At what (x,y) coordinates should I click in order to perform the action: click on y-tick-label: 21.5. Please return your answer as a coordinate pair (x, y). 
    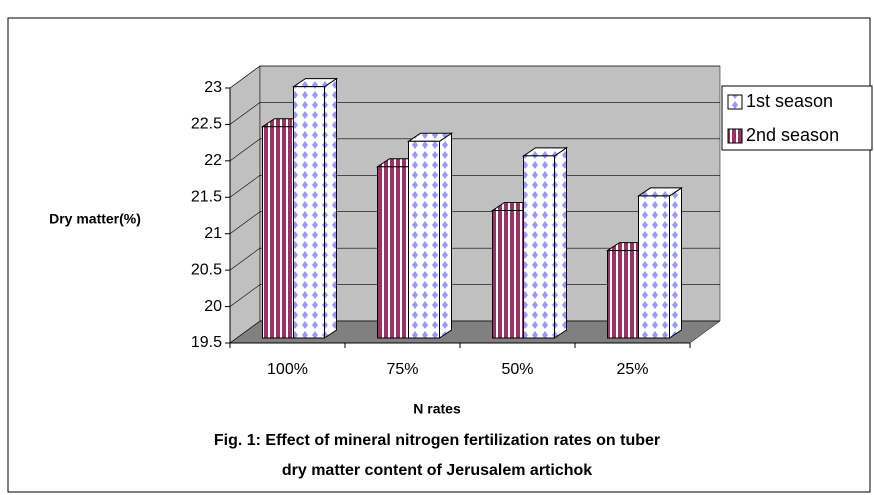
    Looking at the image, I should click on (206, 197).